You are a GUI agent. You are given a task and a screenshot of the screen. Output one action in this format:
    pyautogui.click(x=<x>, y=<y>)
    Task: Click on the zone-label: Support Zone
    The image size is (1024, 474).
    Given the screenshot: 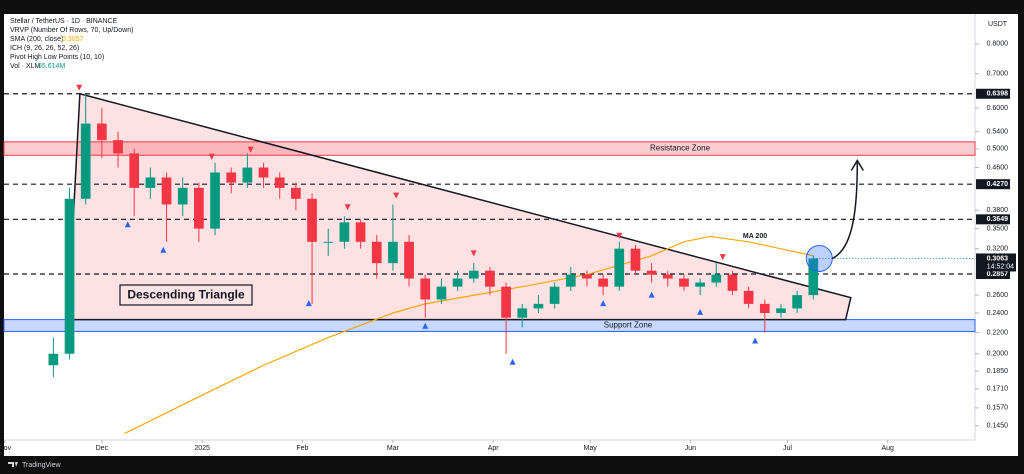 What is the action you would take?
    pyautogui.click(x=628, y=325)
    